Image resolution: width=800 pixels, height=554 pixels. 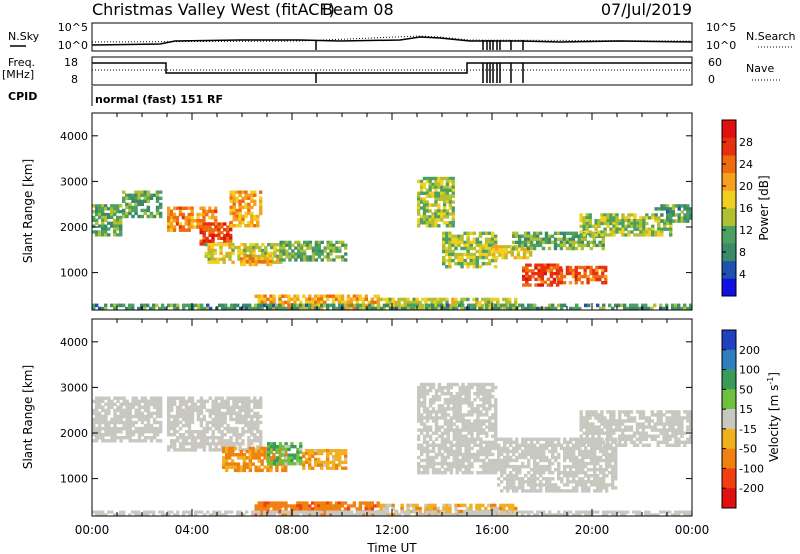 What do you see at coordinates (729, 217) in the screenshot?
I see `colorbar-swatch` at bounding box center [729, 217].